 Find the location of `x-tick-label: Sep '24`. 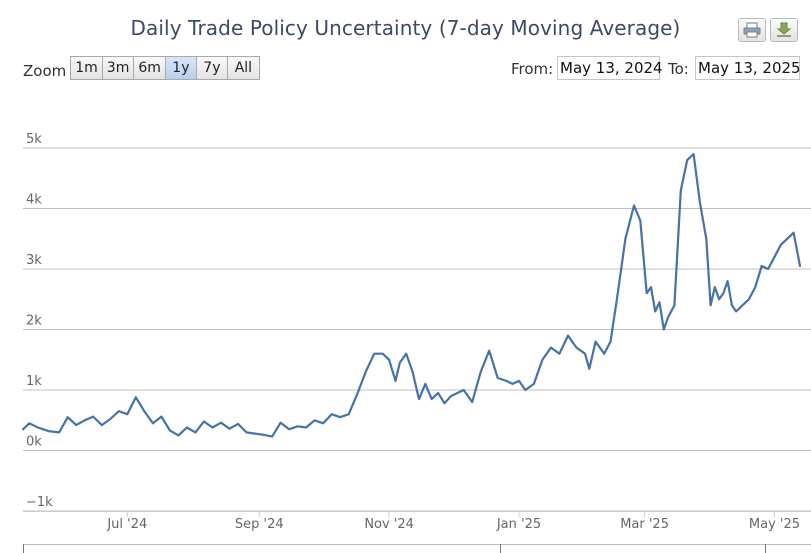

x-tick-label: Sep '24 is located at coordinates (259, 524).